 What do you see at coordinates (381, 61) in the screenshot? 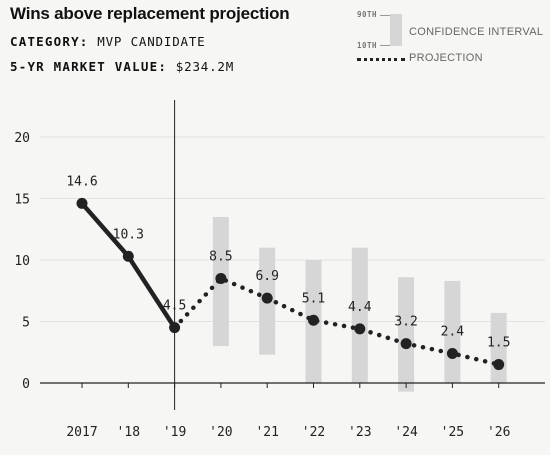
I see `legend-projection-swatch` at bounding box center [381, 61].